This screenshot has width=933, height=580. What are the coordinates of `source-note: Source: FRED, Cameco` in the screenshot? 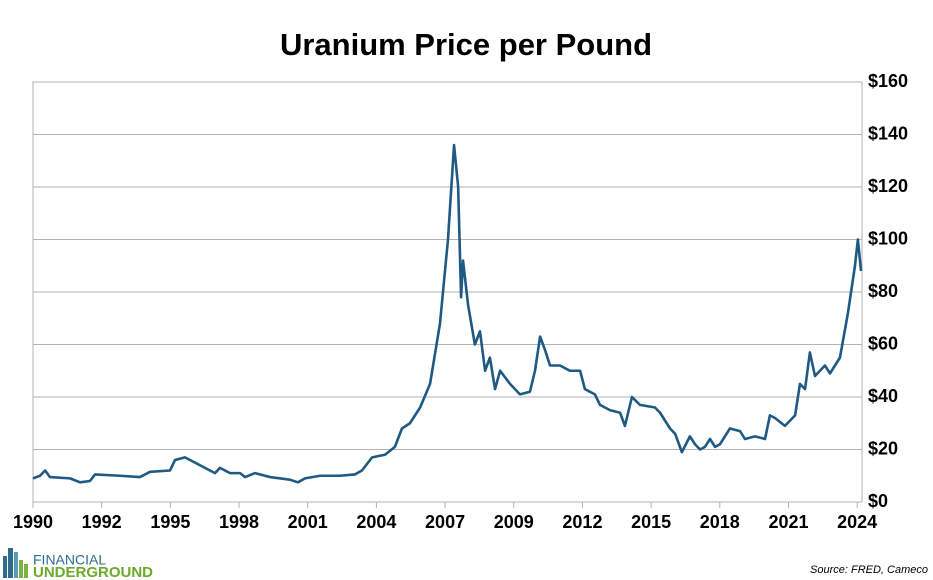 It's located at (869, 570).